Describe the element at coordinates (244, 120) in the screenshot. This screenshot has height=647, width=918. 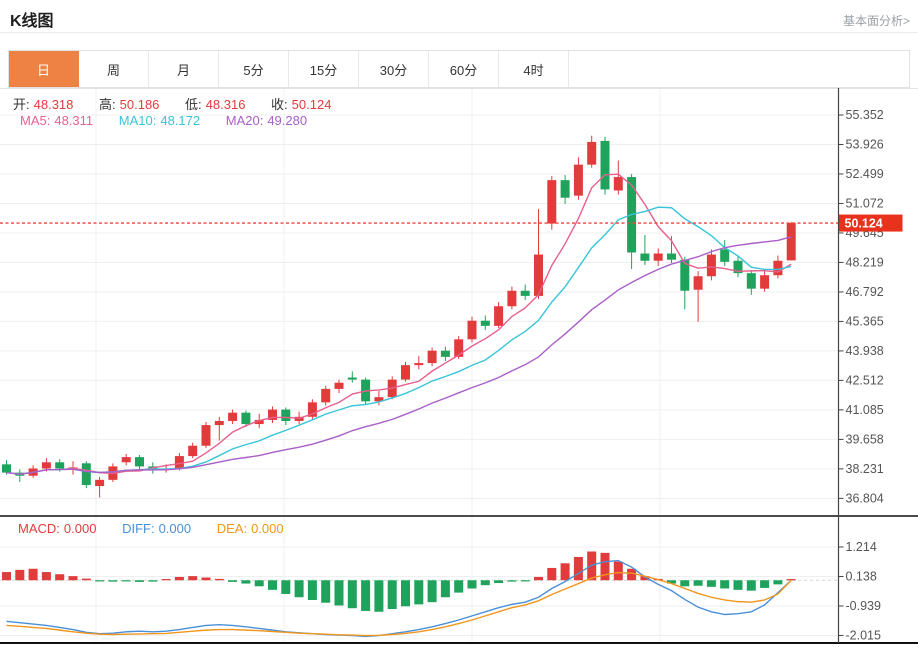
I see `ma20-label: MA20:` at that location.